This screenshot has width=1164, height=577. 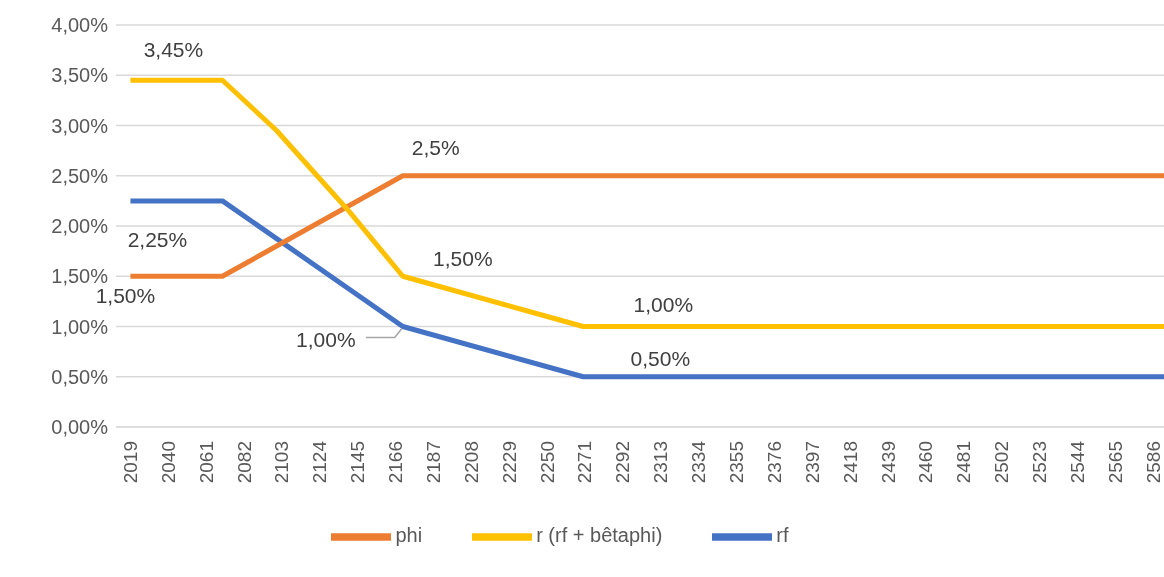 I want to click on legend-label: rf, so click(x=782, y=535).